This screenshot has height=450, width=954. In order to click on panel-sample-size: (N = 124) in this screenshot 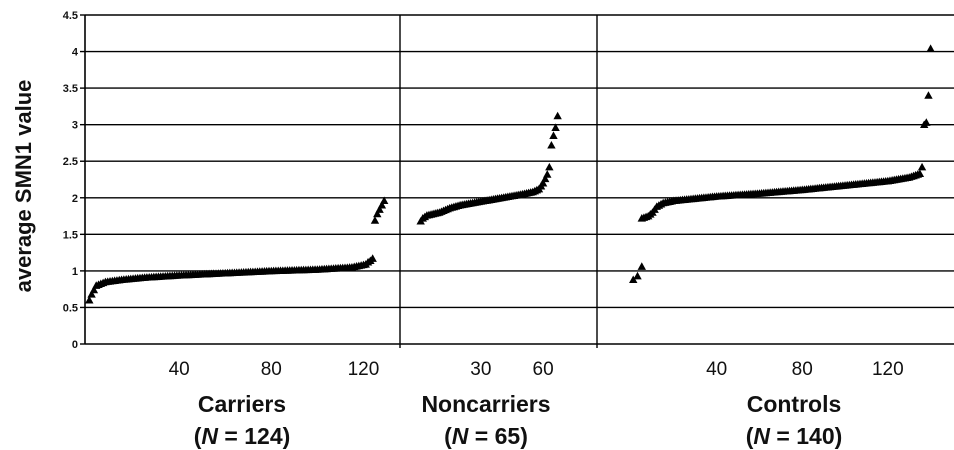, I will do `click(242, 436)`.